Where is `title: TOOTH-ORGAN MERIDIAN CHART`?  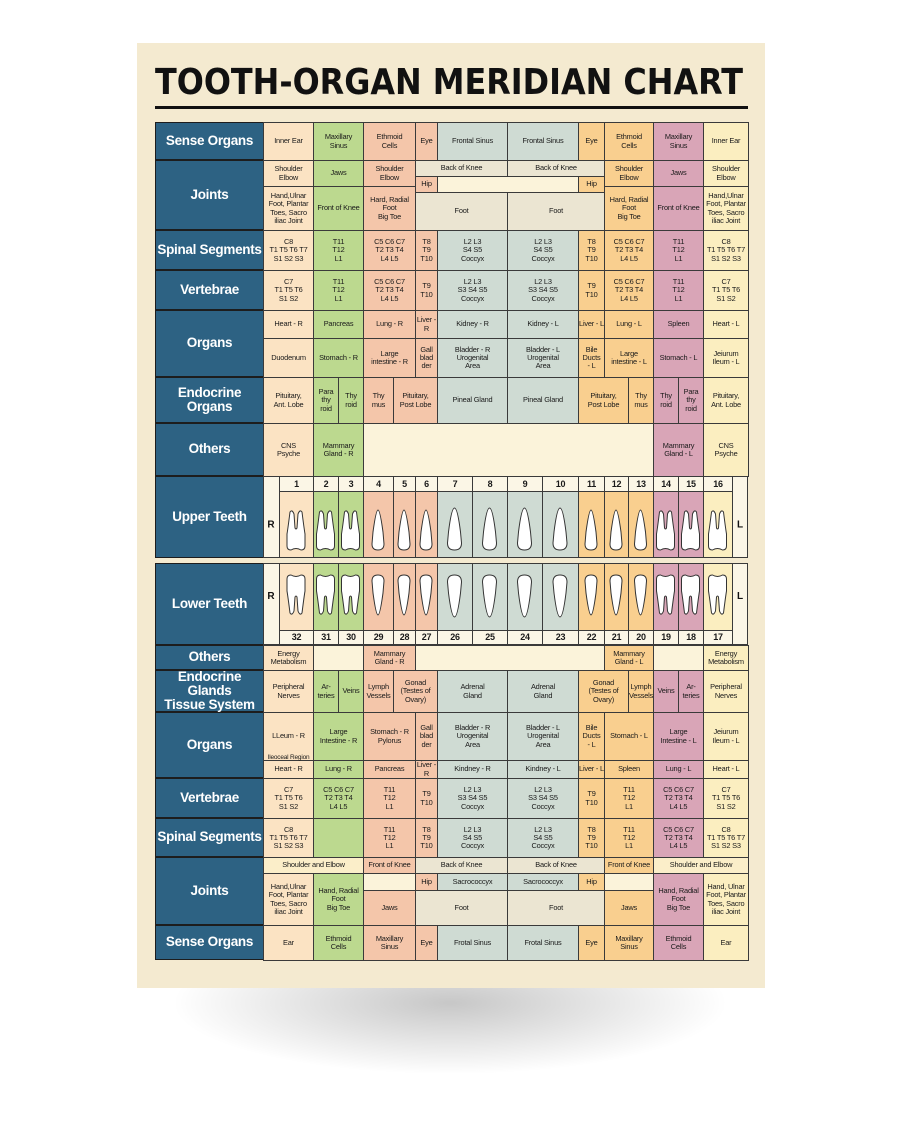 title: TOOTH-ORGAN MERIDIAN CHART is located at coordinates (449, 82).